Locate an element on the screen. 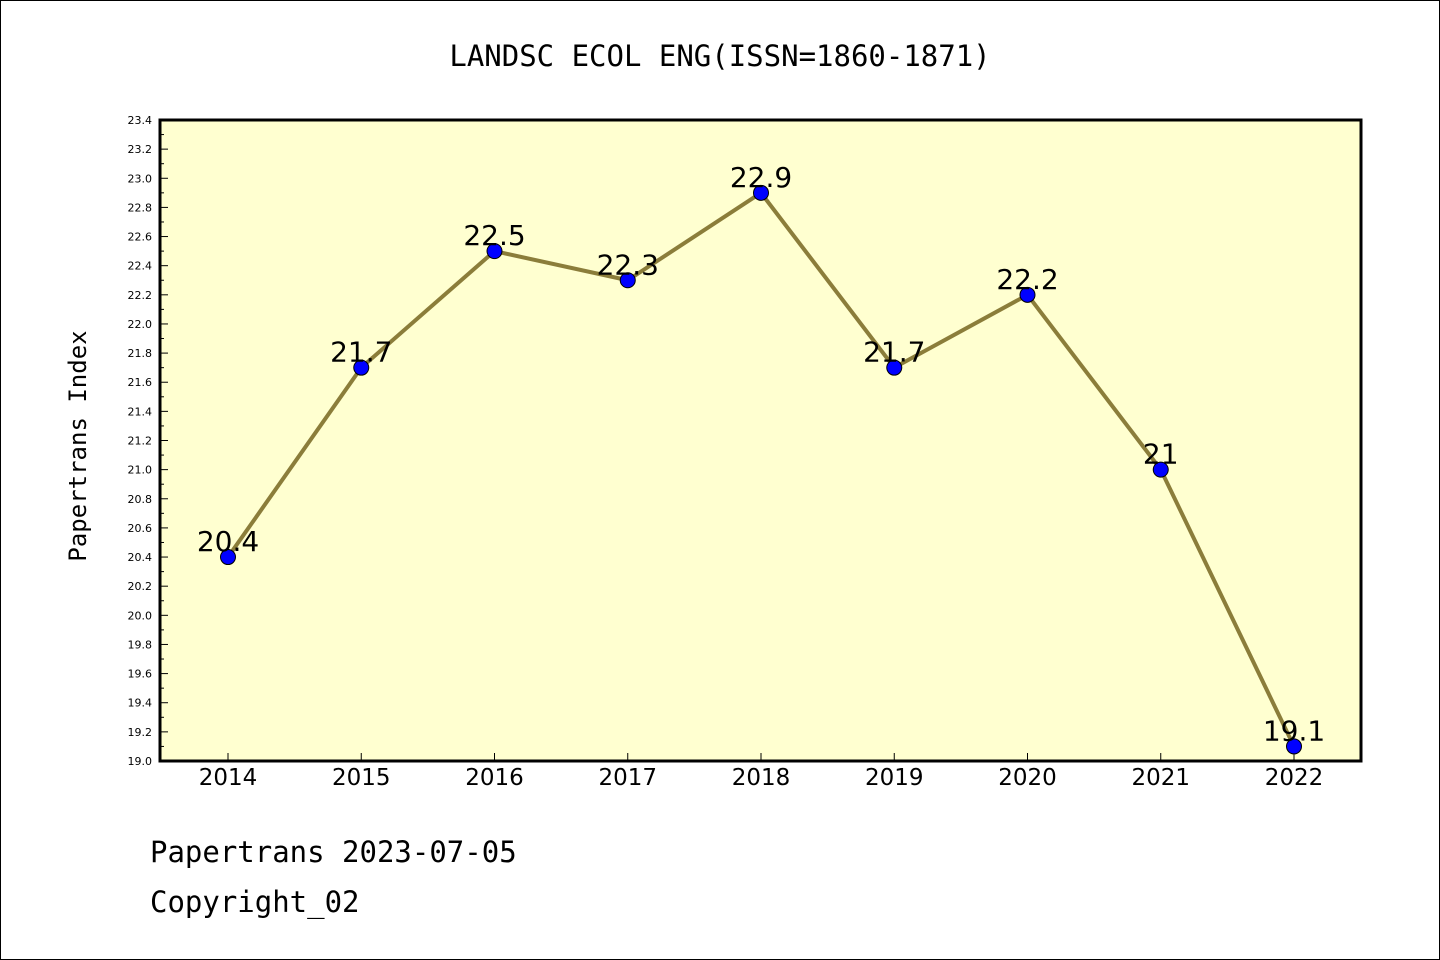 The height and width of the screenshot is (960, 1440). y-tick-label: 19.0 is located at coordinates (140, 761).